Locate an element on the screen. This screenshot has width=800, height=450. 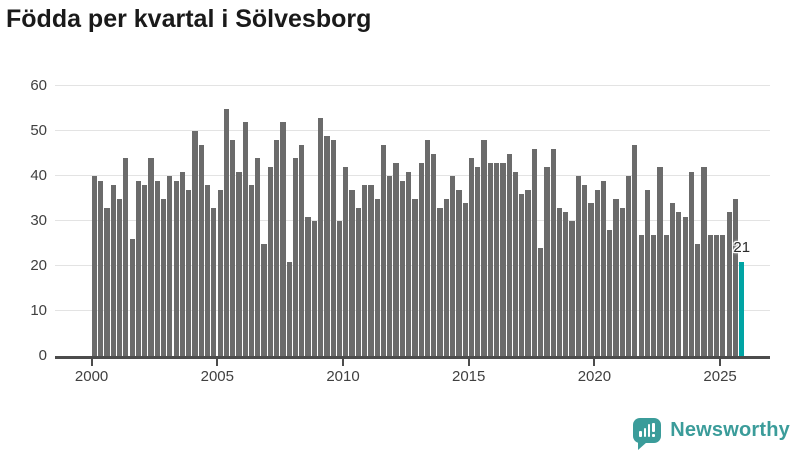
x-axis-label-2020: 2020 is located at coordinates (594, 376).